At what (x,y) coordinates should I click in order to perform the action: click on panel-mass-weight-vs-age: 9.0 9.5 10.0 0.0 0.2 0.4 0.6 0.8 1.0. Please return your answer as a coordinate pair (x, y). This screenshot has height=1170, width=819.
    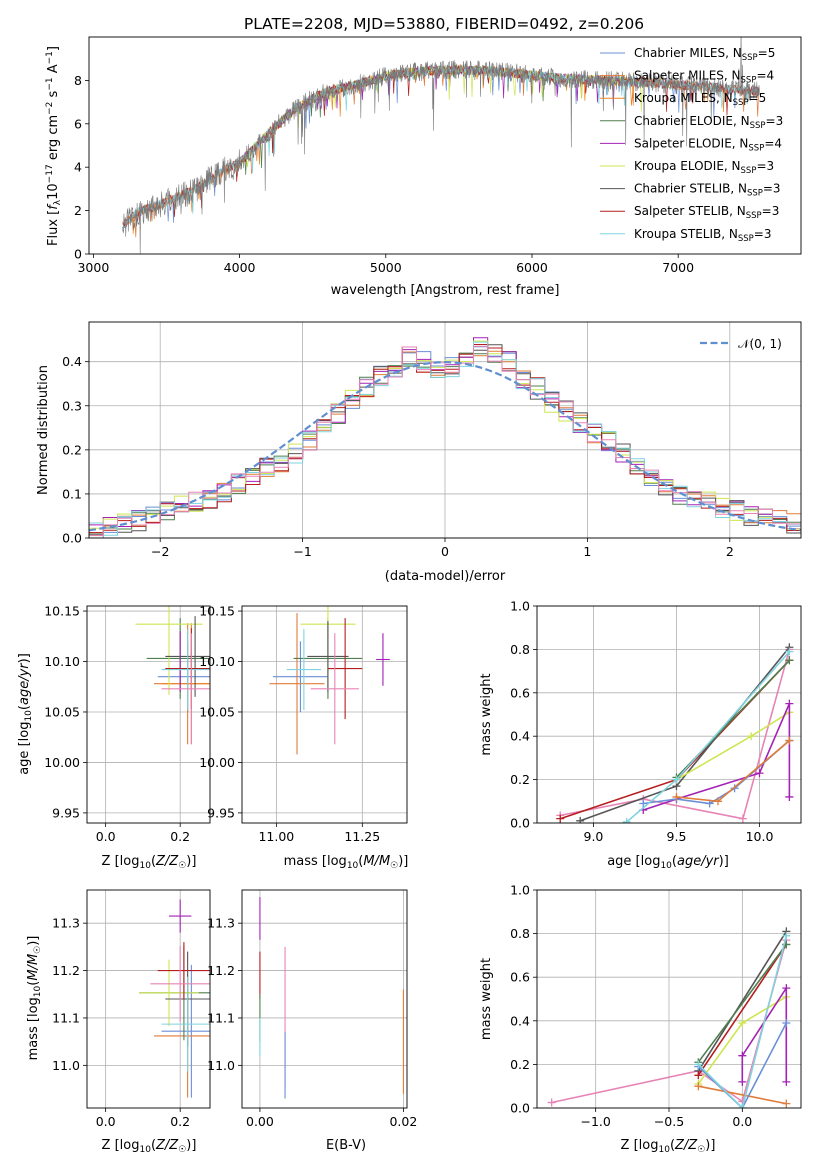
    Looking at the image, I should click on (656, 721).